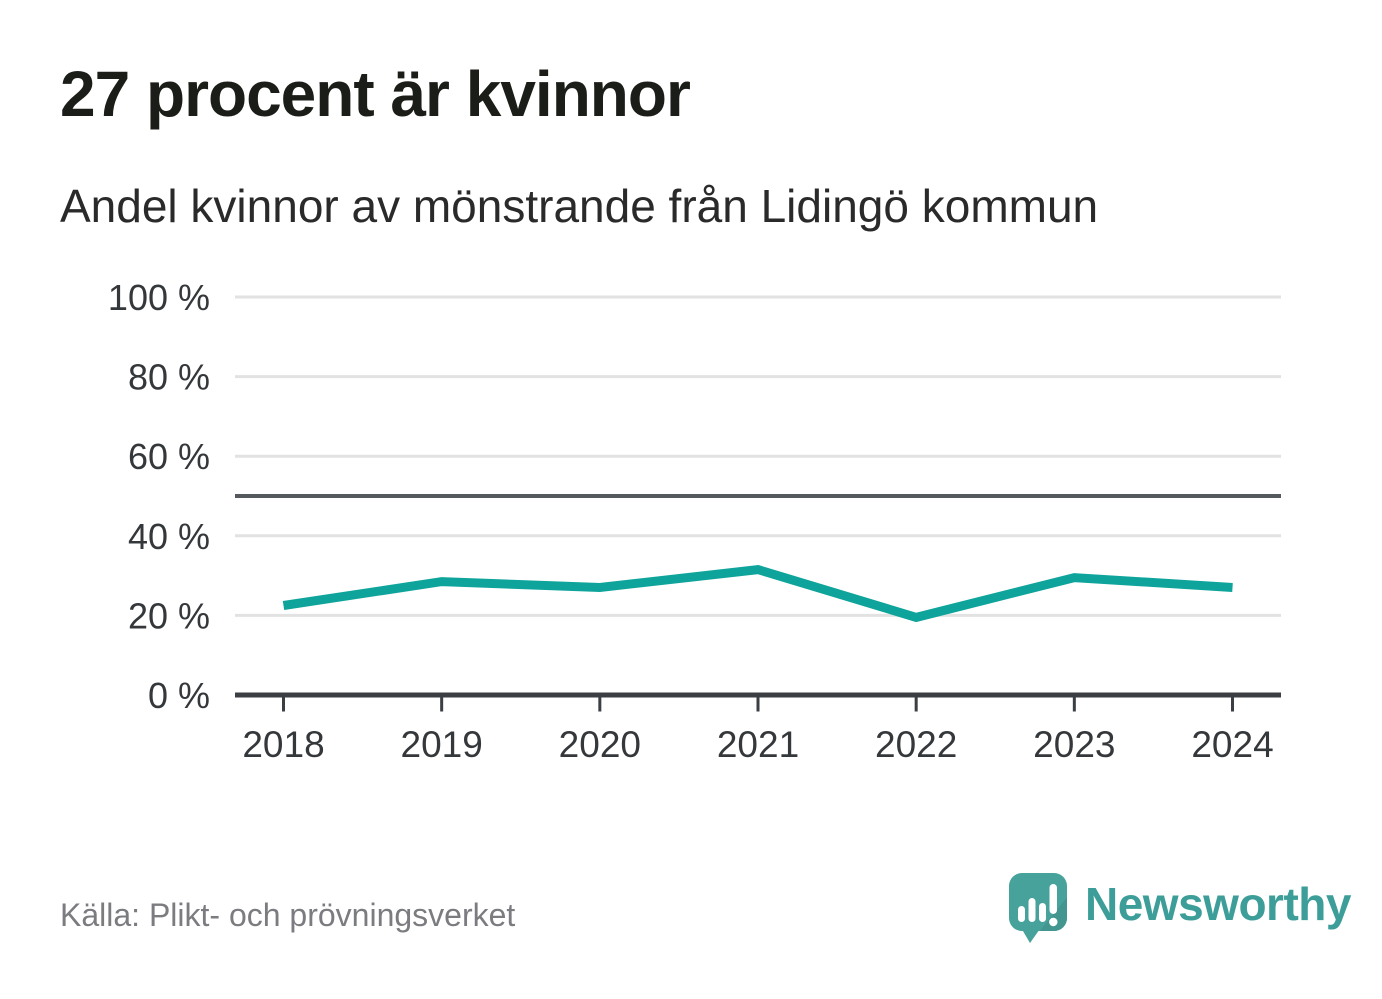  Describe the element at coordinates (916, 744) in the screenshot. I see `x-axis-label: 2022` at that location.